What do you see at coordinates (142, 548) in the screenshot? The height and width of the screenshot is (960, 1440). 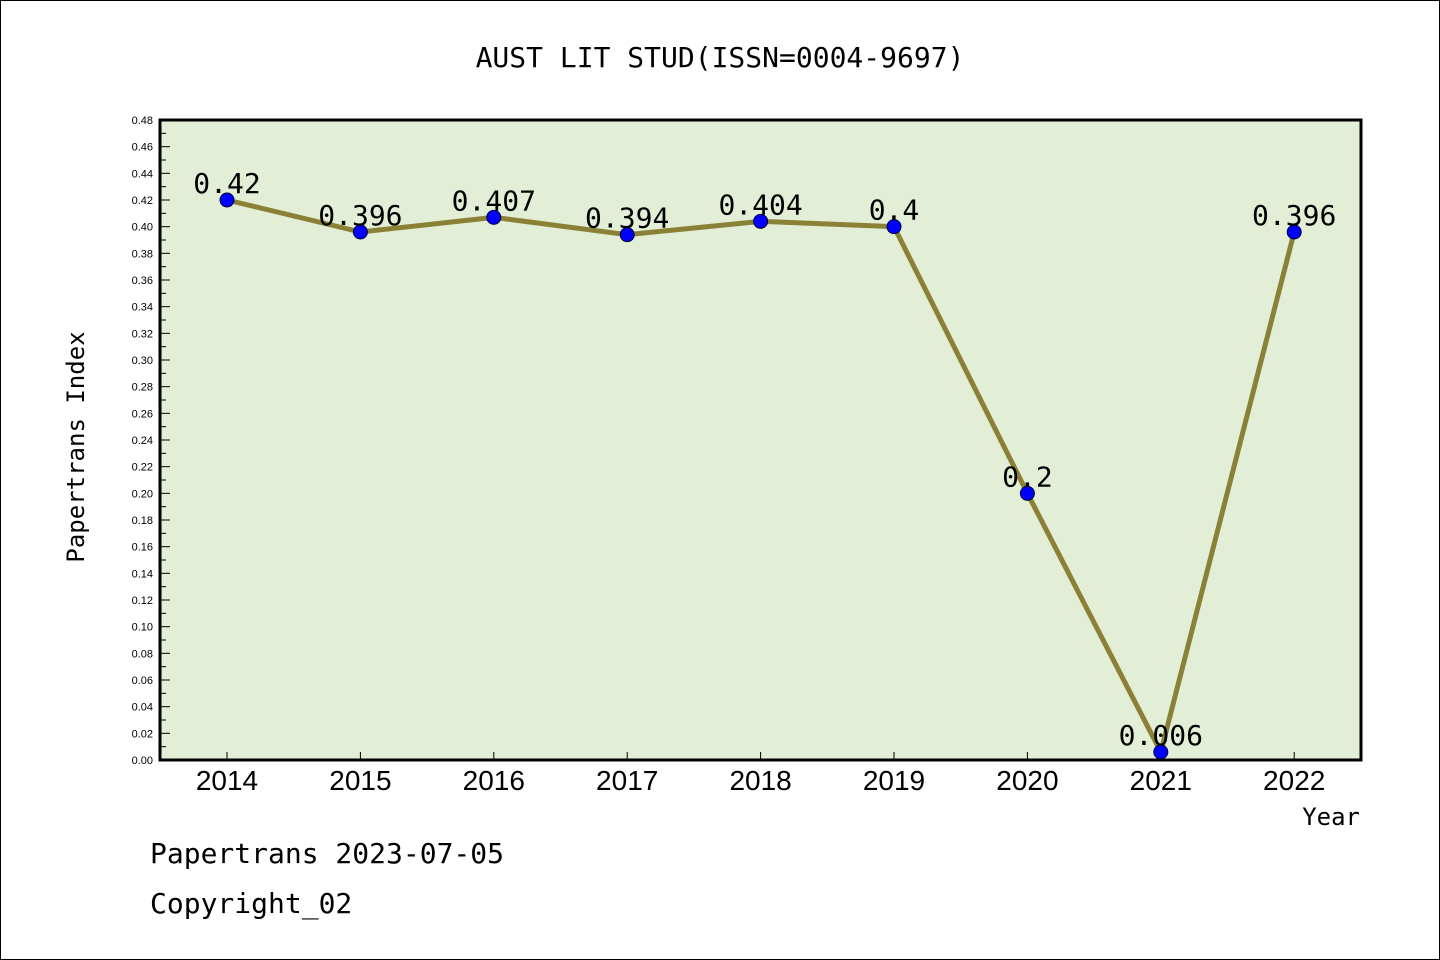 I see `y-tick-label: 0.16` at bounding box center [142, 548].